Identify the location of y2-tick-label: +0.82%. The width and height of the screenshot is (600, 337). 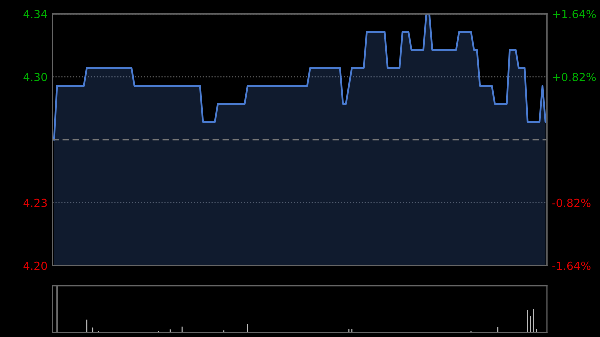
(574, 77).